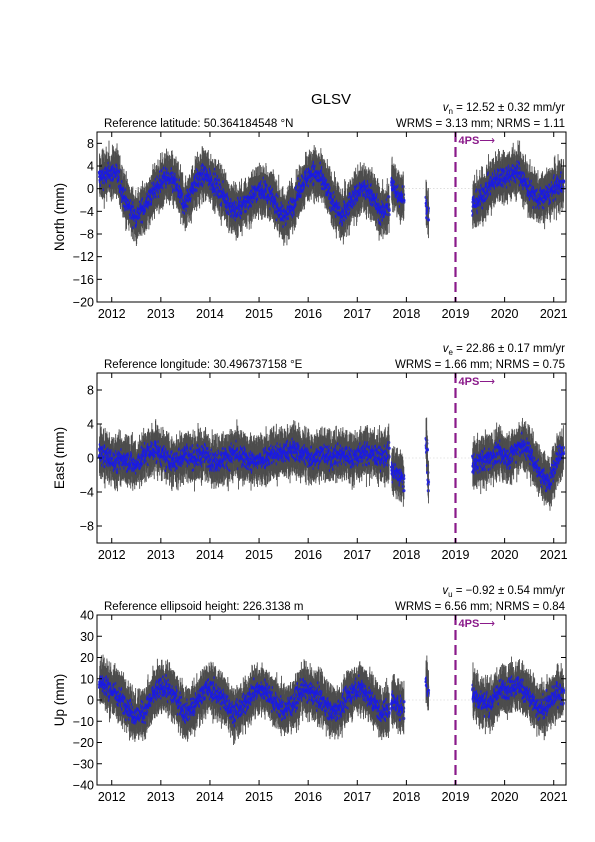 This screenshot has height=842, width=595. What do you see at coordinates (509, 108) in the screenshot?
I see `rate-value: = 12.52 ± 0.32 mm/yr` at bounding box center [509, 108].